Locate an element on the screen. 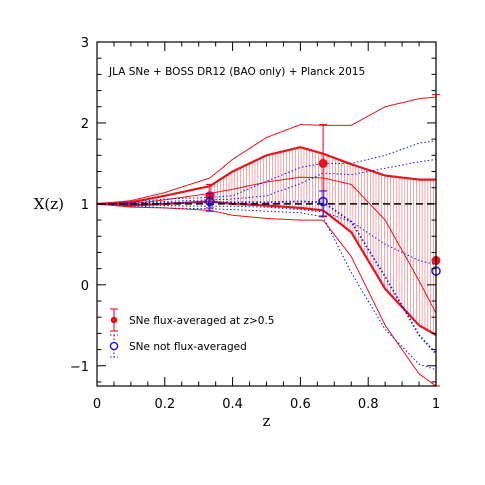 The height and width of the screenshot is (485, 485). x-tick-label: 0.2 is located at coordinates (164, 404).